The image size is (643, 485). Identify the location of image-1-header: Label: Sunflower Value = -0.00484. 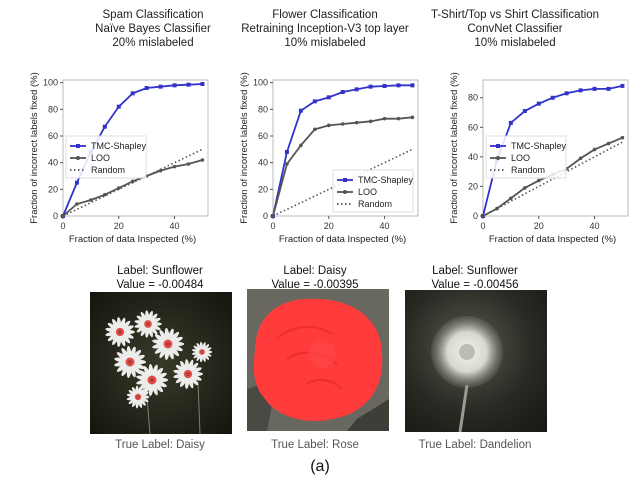
(160, 278).